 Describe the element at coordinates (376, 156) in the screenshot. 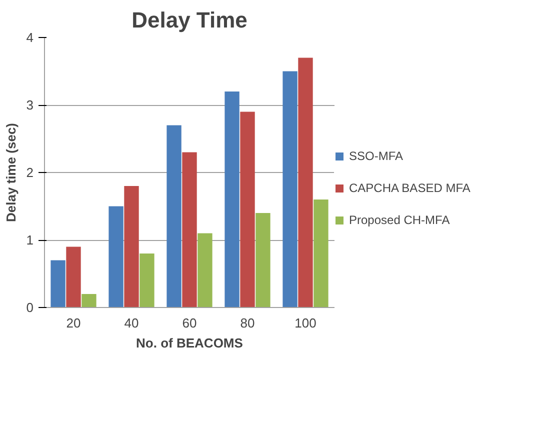

I see `legend-label: SSO-MFA` at that location.